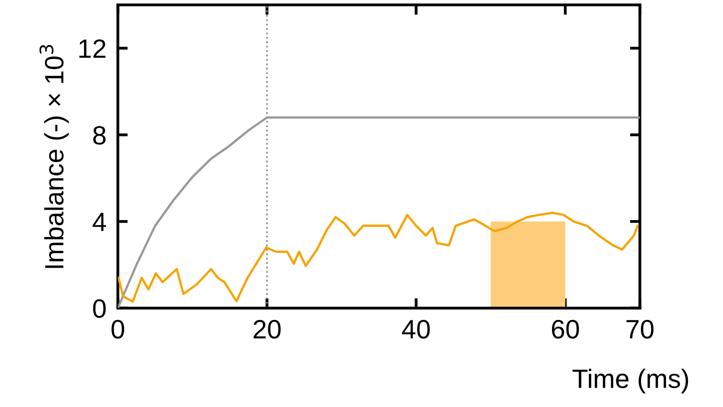 This screenshot has width=723, height=407. What do you see at coordinates (640, 329) in the screenshot?
I see `x-tick-label: 70` at bounding box center [640, 329].